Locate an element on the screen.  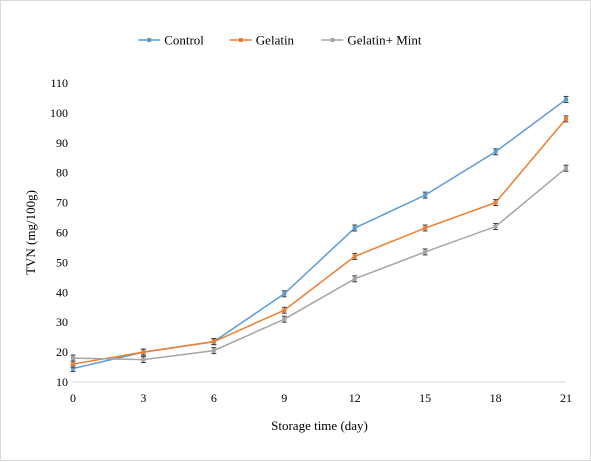
x-tick-label: 6 is located at coordinates (214, 398).